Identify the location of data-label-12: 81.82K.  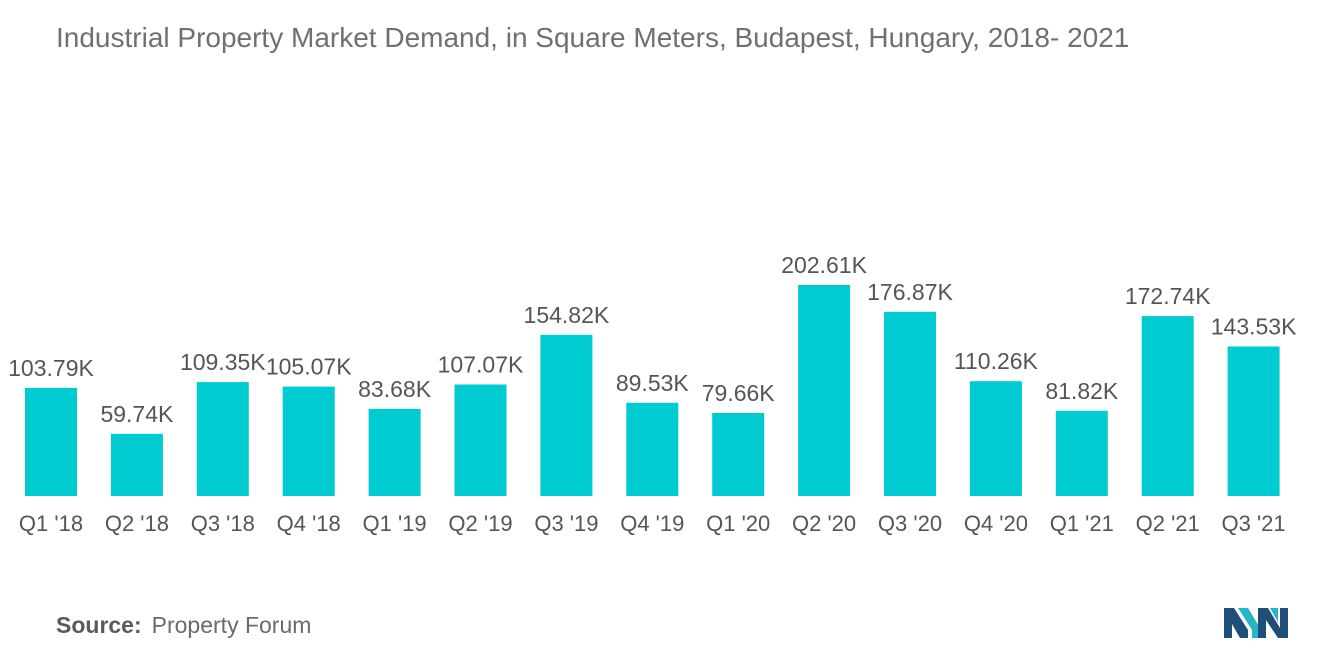
(1082, 391).